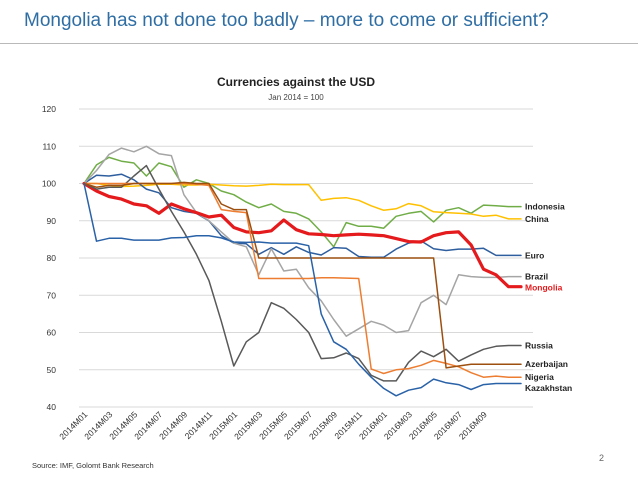  I want to click on series-label-brazil: Brazil, so click(536, 277).